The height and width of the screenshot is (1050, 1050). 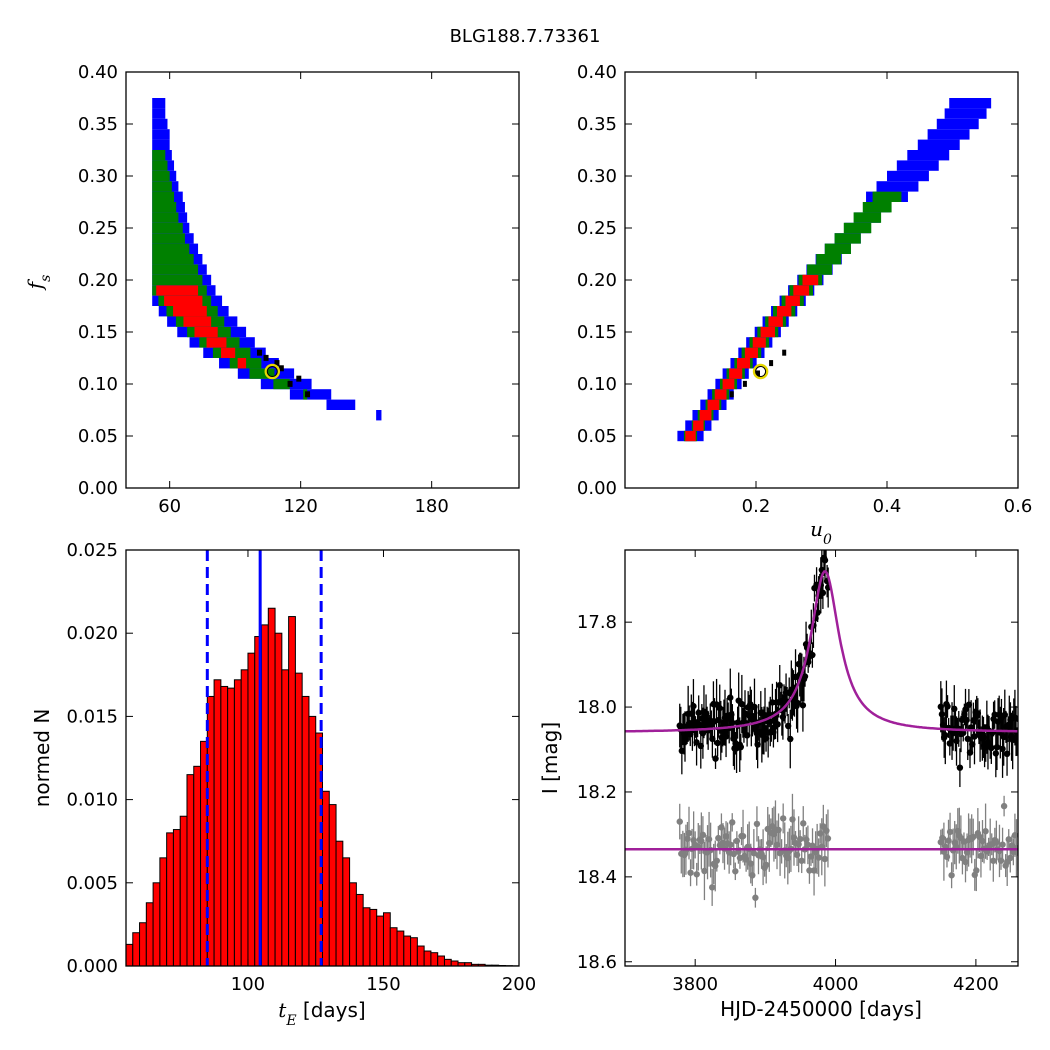 I want to click on y-tick-label: 18.4, so click(x=597, y=877).